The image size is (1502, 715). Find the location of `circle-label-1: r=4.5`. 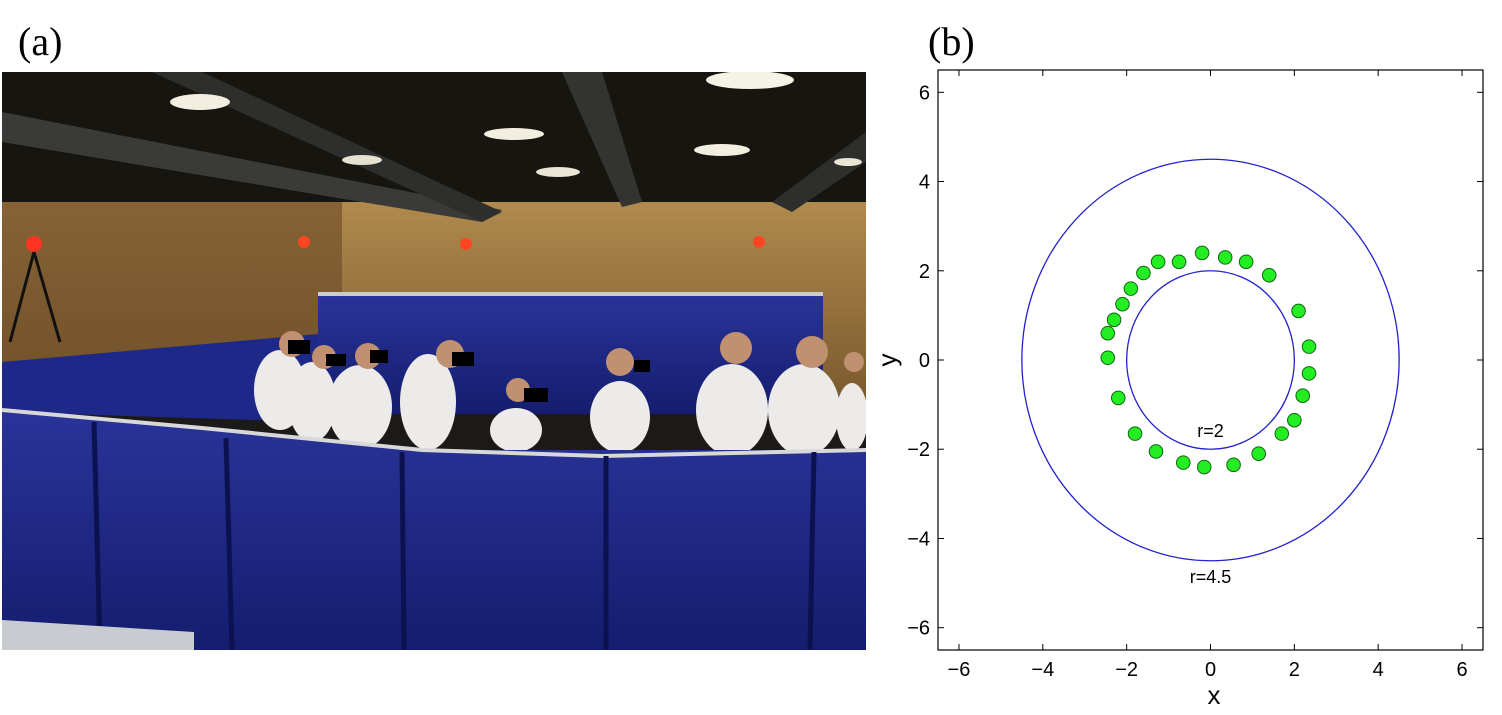

circle-label-1: r=4.5 is located at coordinates (1211, 577).